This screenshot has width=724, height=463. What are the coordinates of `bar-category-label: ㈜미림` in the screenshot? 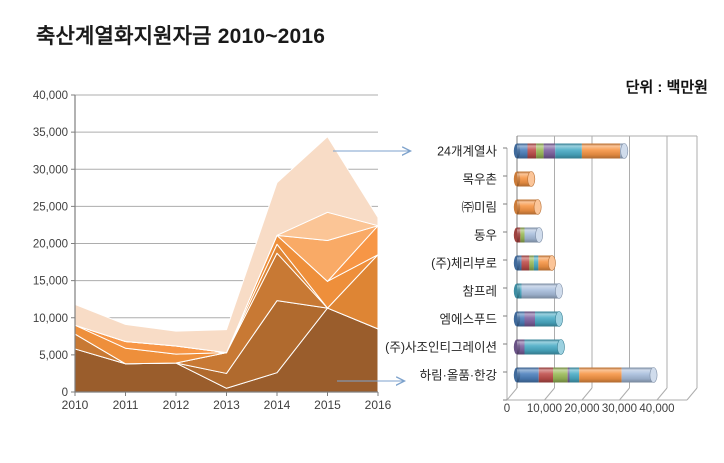 It's located at (479, 208).